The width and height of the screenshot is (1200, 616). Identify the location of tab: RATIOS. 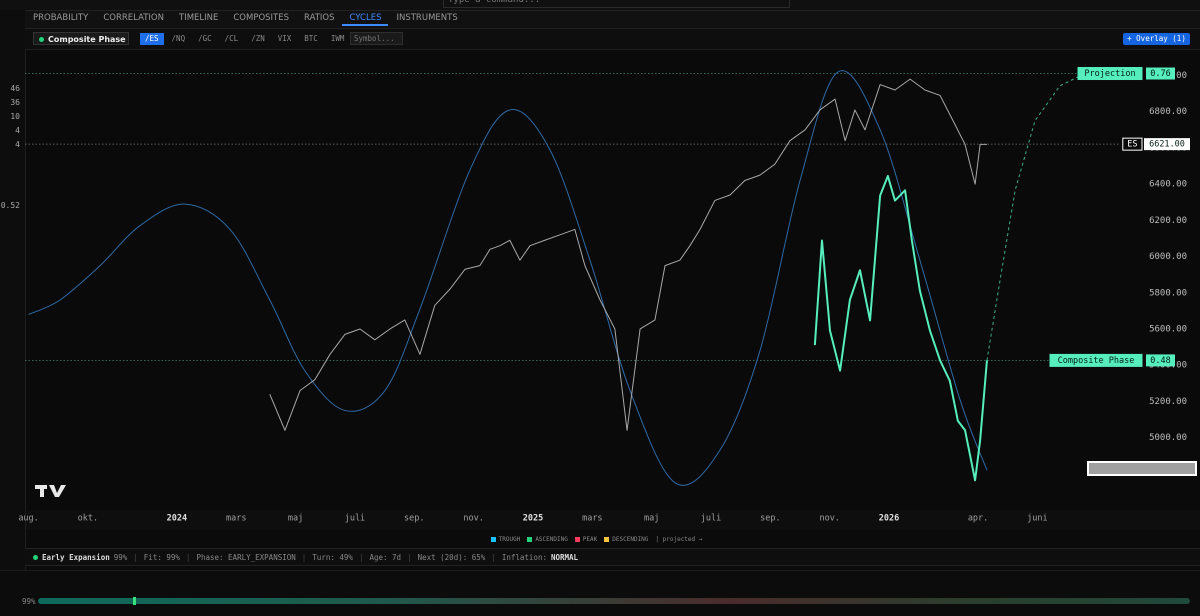
(319, 18).